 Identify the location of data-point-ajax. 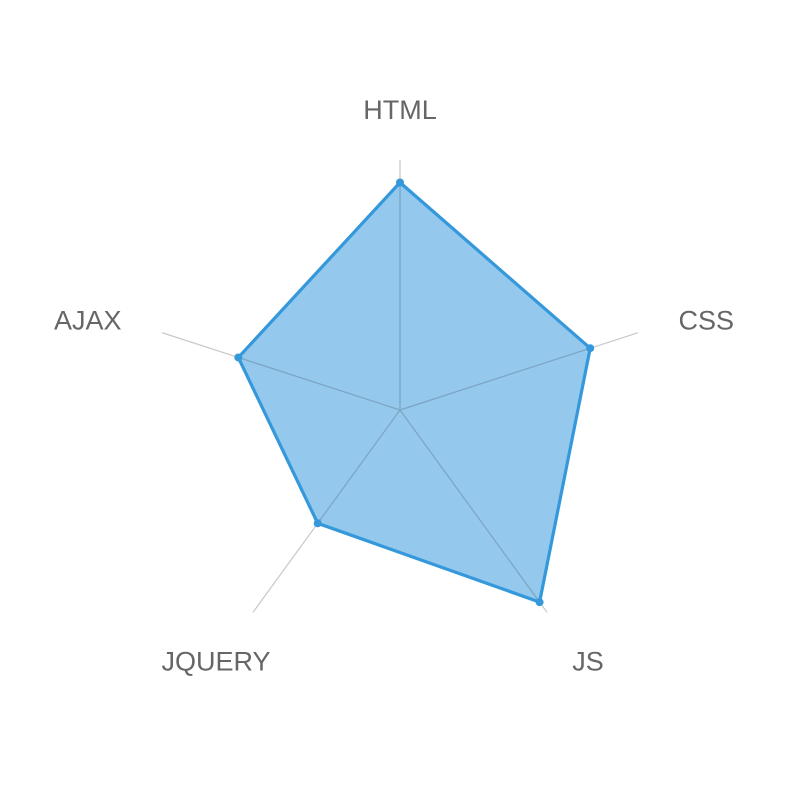
(238, 357).